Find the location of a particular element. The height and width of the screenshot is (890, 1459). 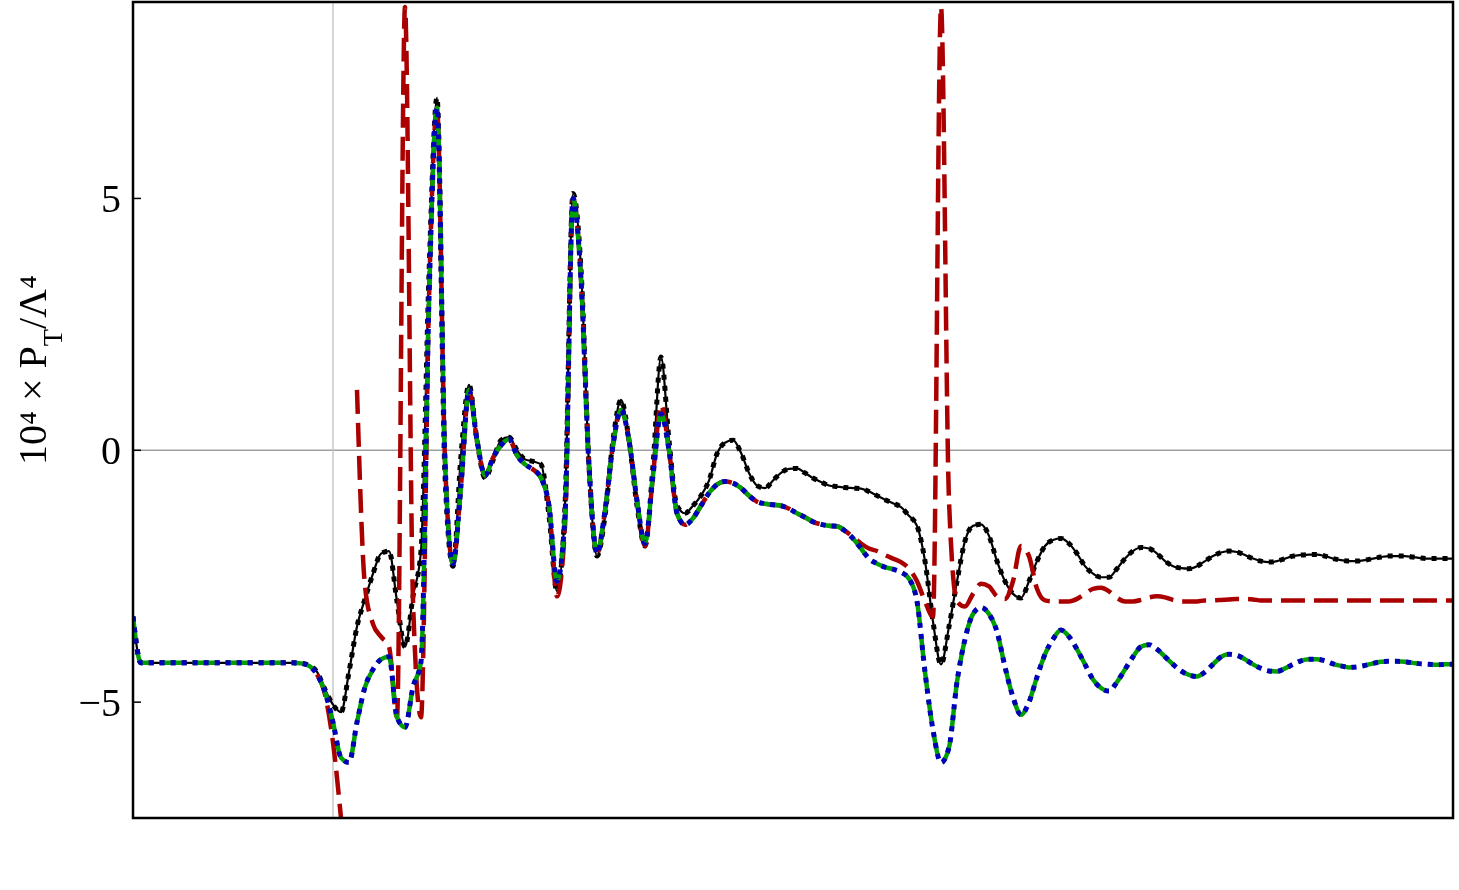

y-tick-label: −5 is located at coordinates (99, 703).